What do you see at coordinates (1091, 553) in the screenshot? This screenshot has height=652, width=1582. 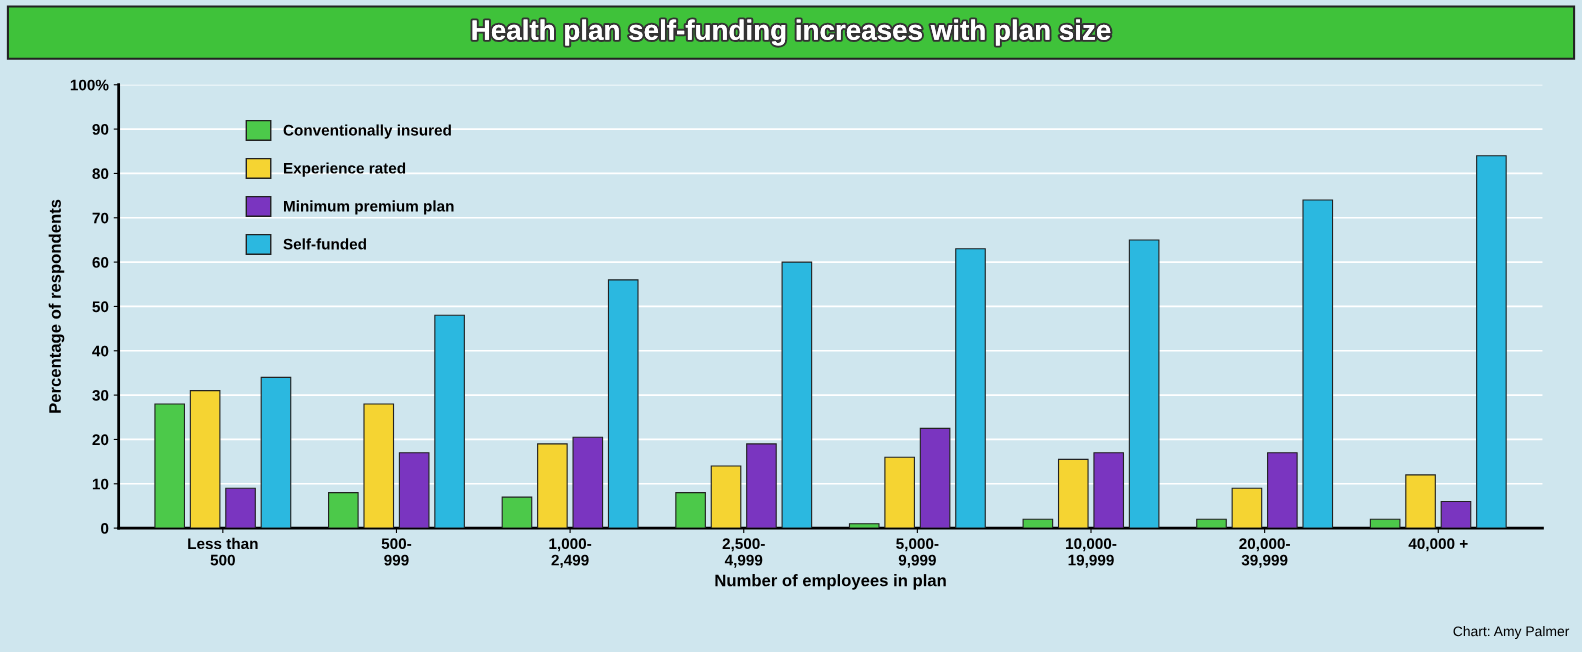 I see `x-tick-label: 10,000- 19,999` at bounding box center [1091, 553].